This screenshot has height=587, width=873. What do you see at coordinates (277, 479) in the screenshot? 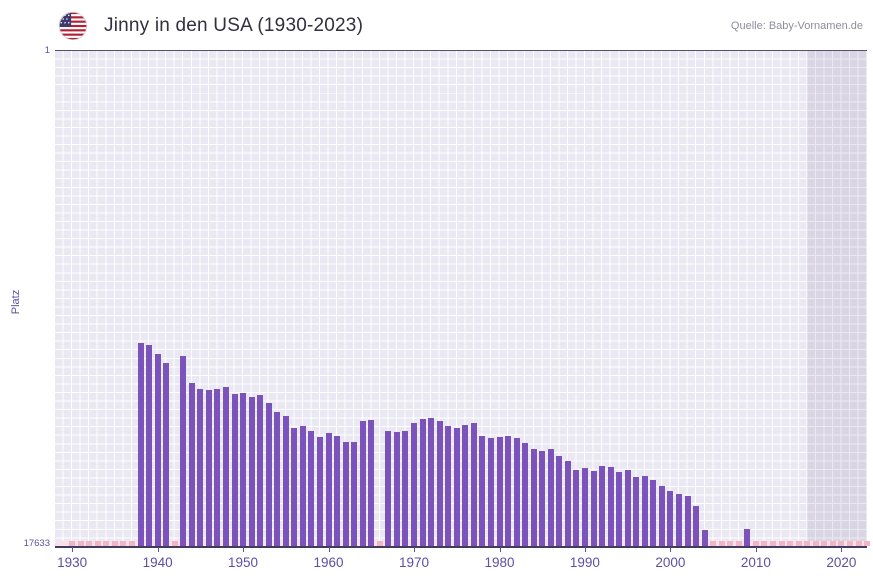
I see `rank-bar-1954` at bounding box center [277, 479].